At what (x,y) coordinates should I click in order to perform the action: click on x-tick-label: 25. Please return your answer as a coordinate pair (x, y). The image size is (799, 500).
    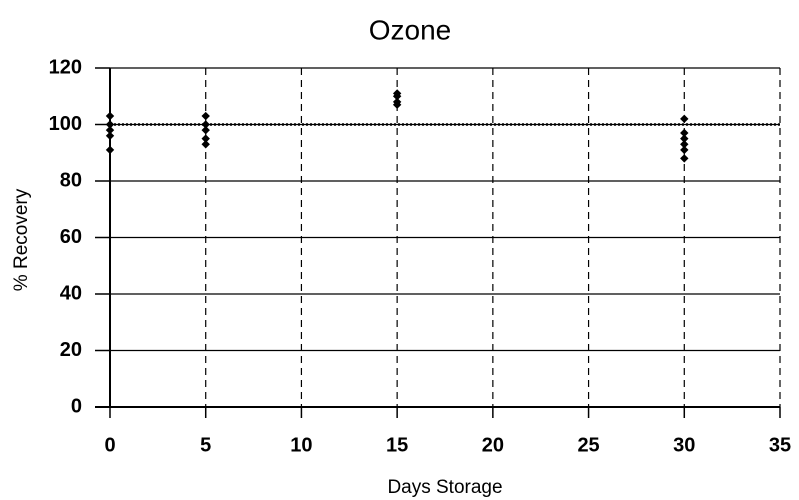
    Looking at the image, I should click on (588, 445).